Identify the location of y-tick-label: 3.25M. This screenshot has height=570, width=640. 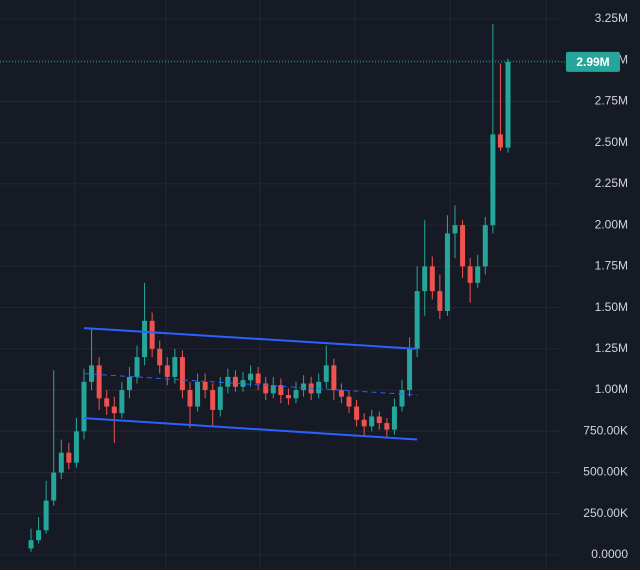
(611, 18).